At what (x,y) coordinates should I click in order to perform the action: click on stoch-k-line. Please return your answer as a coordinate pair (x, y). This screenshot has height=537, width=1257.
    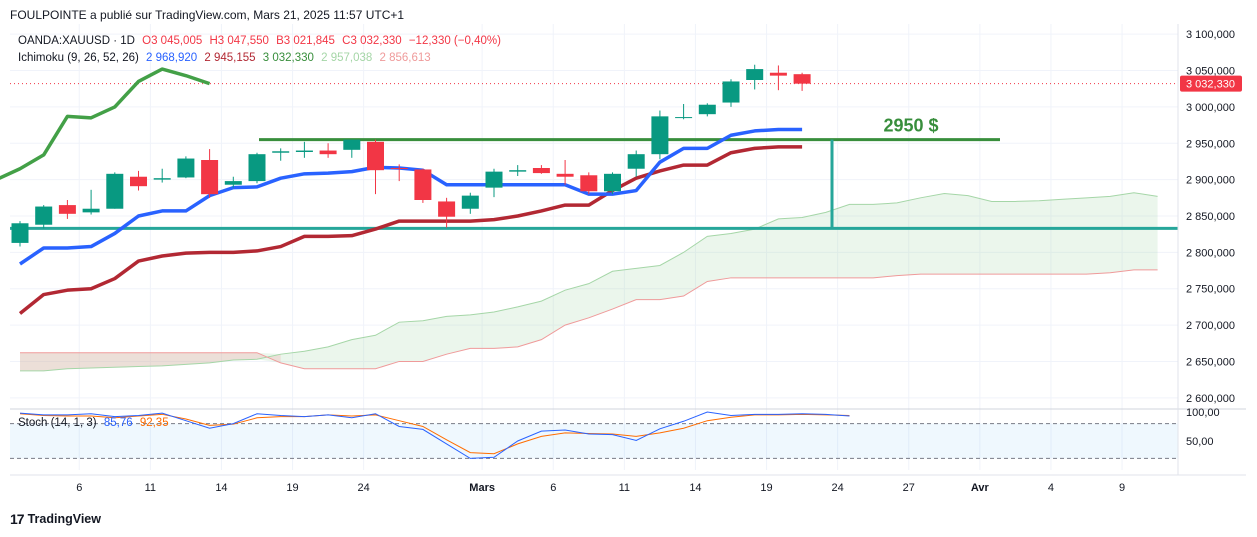
    Looking at the image, I should click on (434, 435).